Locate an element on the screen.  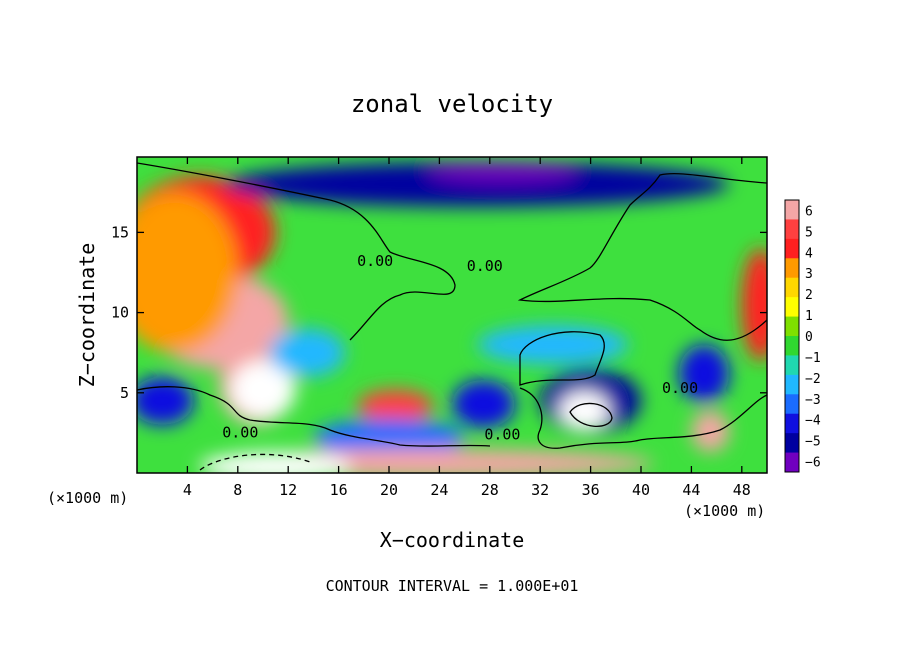
x-tick-label: 36 is located at coordinates (591, 490).